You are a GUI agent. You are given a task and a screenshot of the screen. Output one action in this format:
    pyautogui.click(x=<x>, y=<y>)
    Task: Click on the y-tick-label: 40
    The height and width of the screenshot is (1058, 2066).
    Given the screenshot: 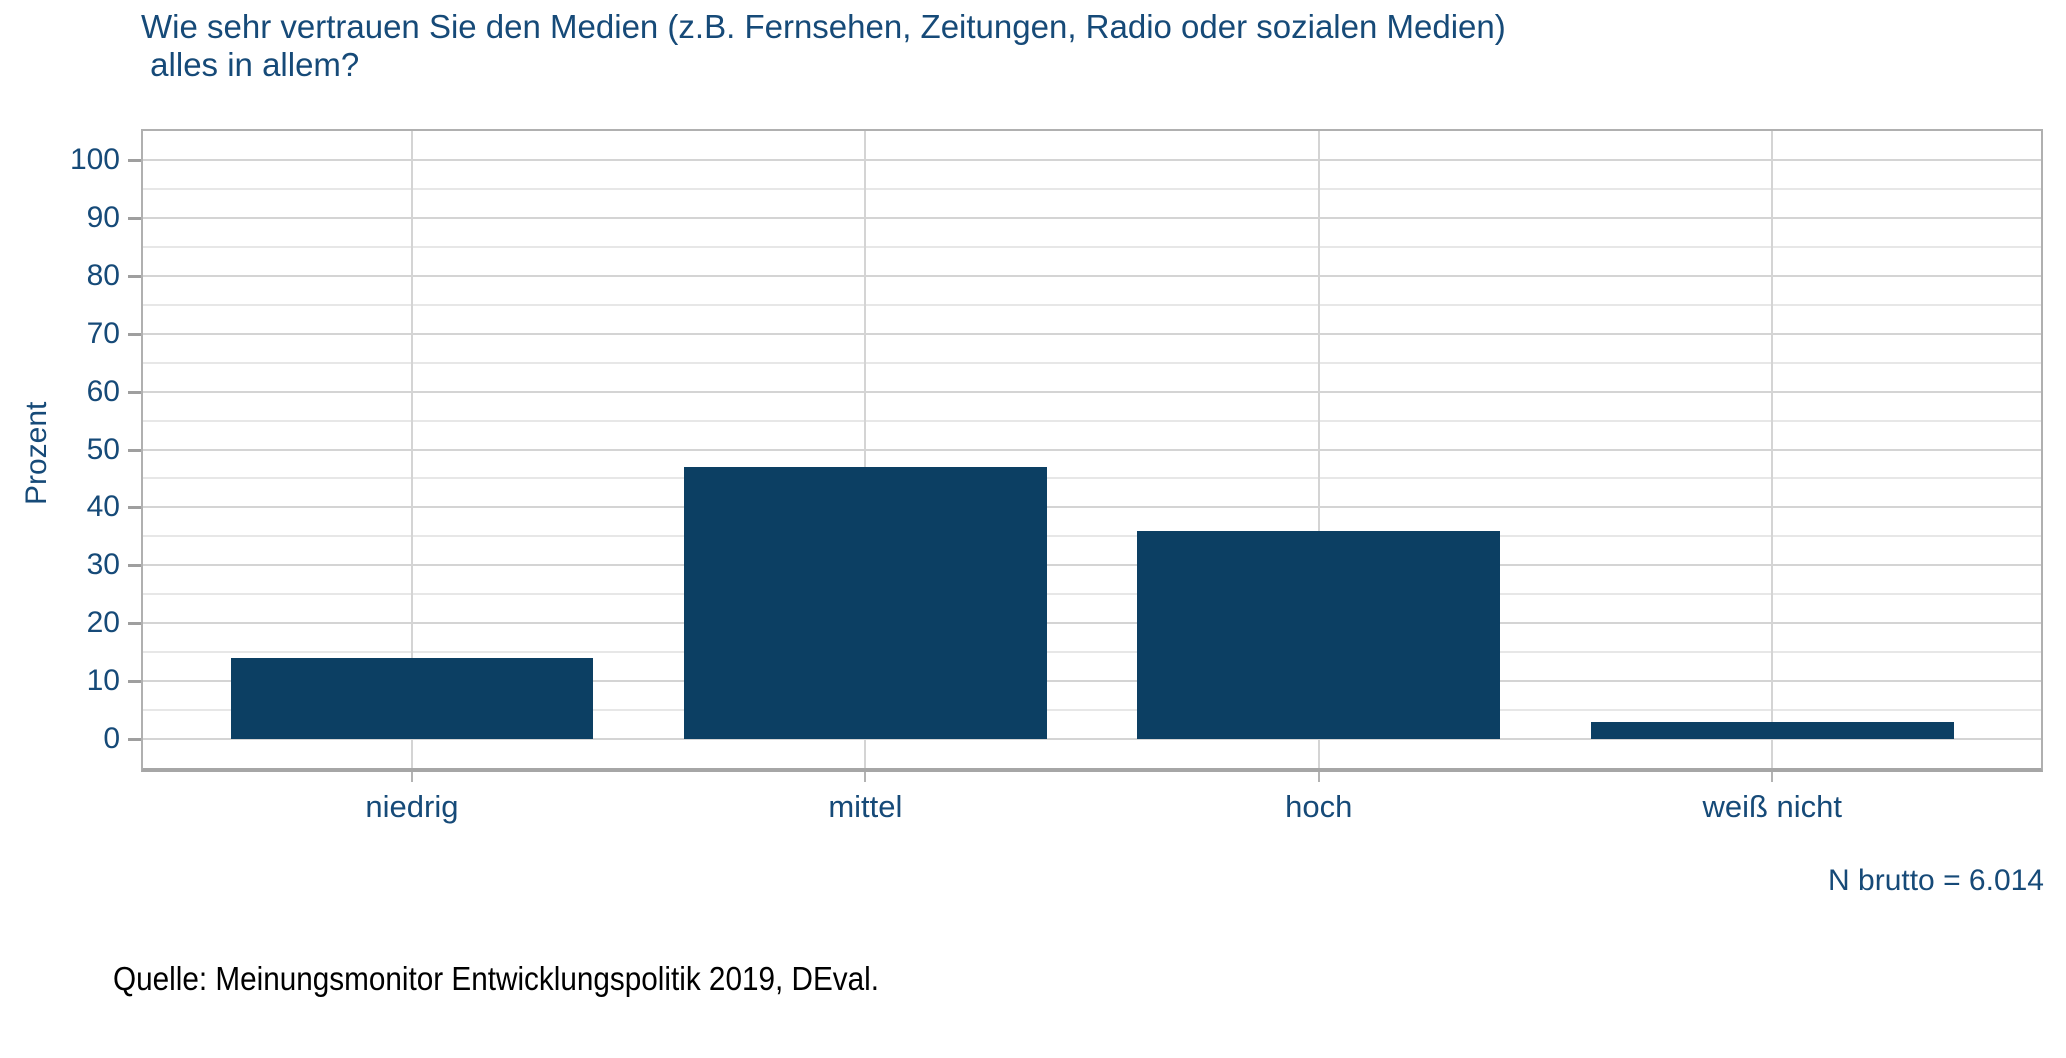 What is the action you would take?
    pyautogui.click(x=103, y=507)
    